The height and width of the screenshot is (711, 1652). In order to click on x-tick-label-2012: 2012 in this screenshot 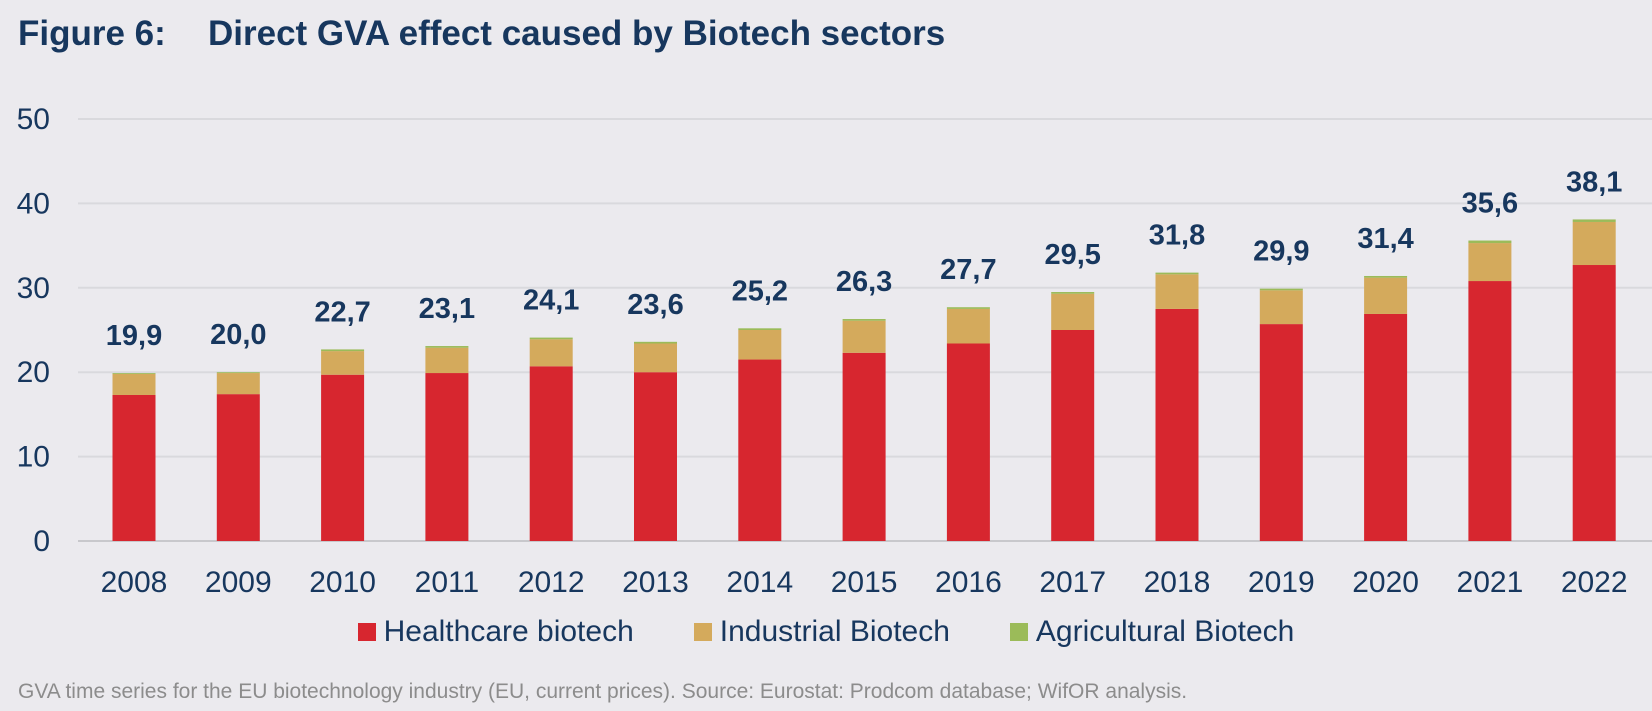, I will do `click(551, 582)`.